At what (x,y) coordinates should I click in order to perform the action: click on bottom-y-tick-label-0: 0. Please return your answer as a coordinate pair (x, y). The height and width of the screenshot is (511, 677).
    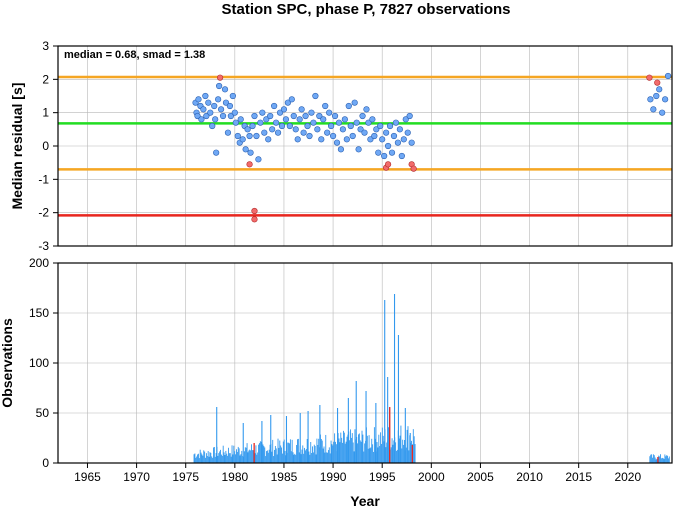
    Looking at the image, I should click on (45, 463).